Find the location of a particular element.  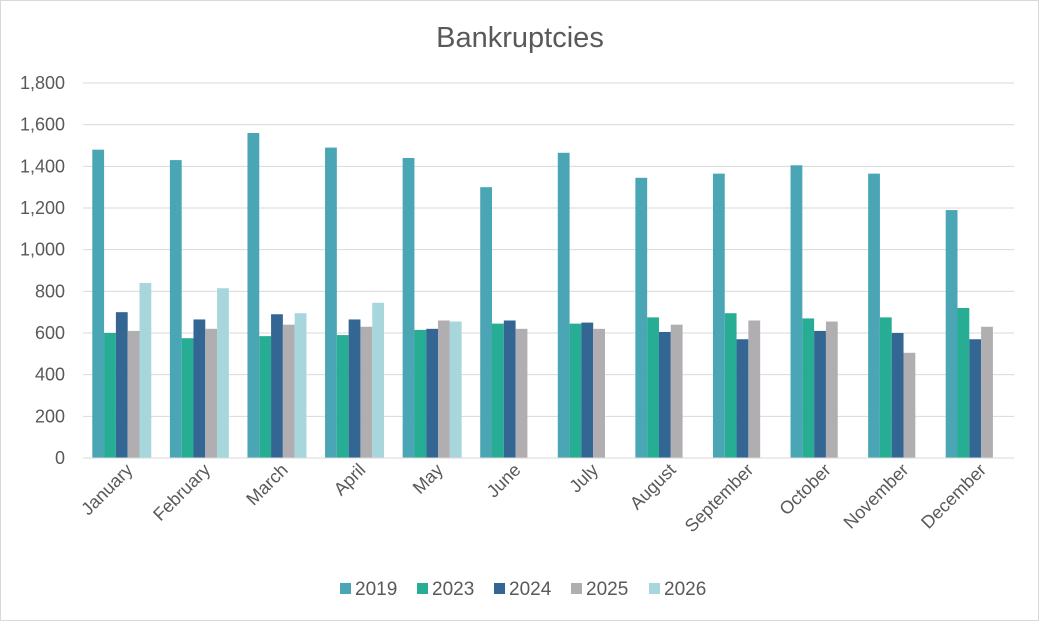

bar-2025-december is located at coordinates (987, 392).